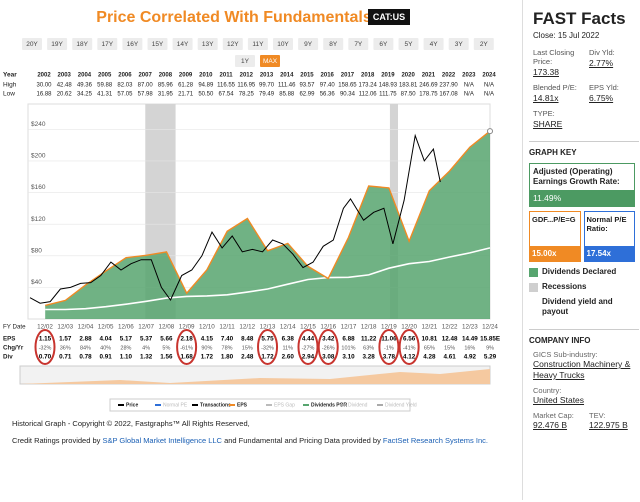  Describe the element at coordinates (267, 95) in the screenshot. I see `table-cell: 79.49` at that location.